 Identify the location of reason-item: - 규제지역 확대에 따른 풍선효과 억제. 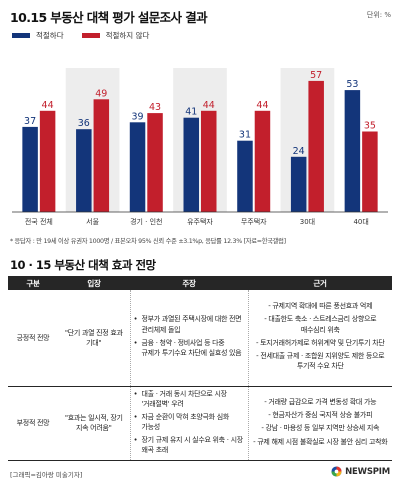
(320, 306).